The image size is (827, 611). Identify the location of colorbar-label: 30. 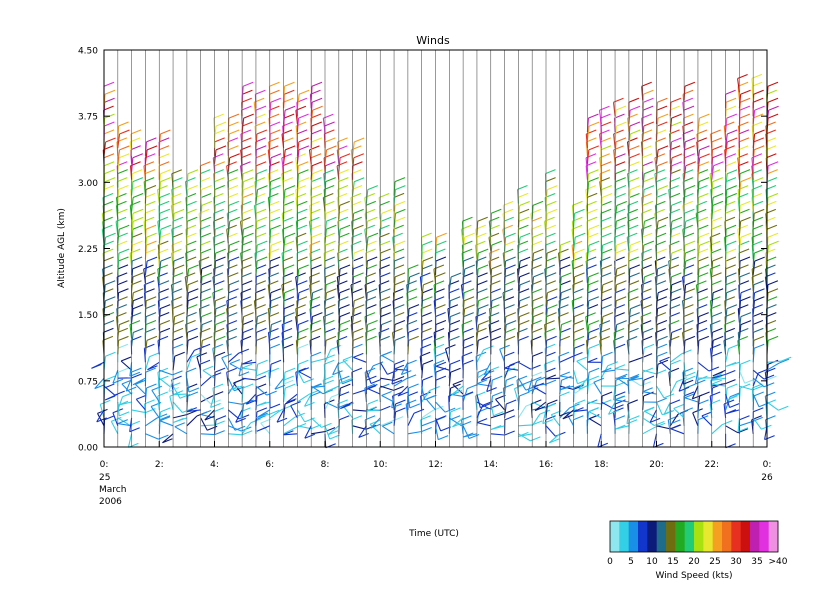
(736, 562).